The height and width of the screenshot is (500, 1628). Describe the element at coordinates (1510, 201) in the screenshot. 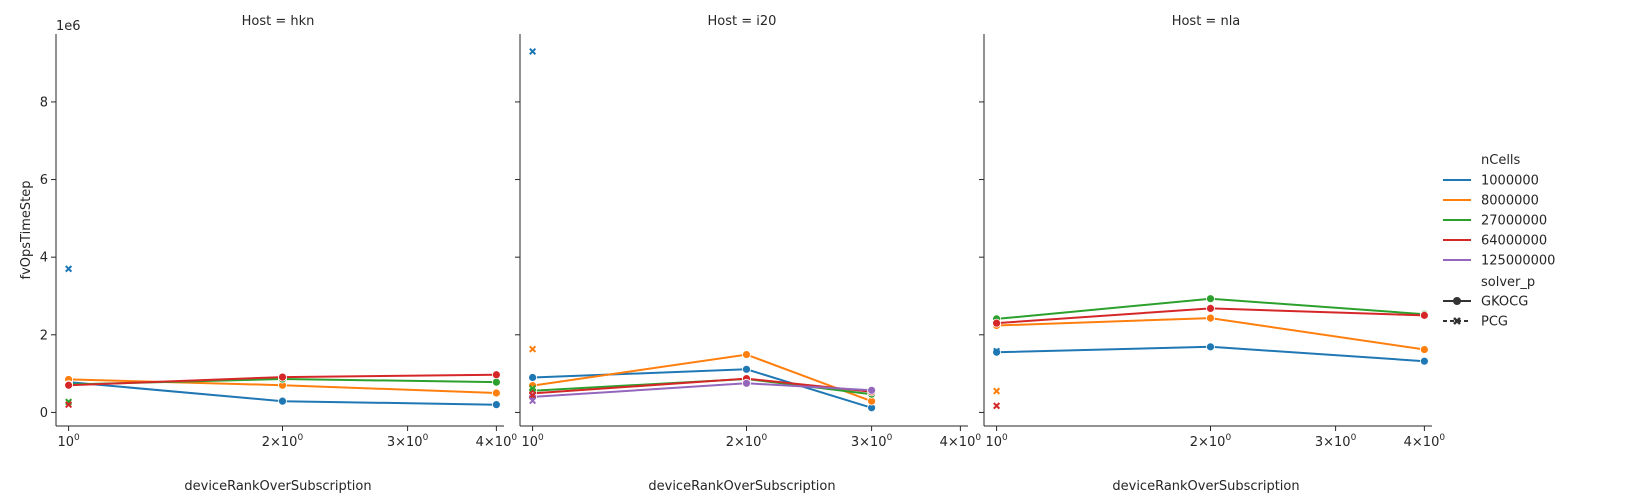

I see `legend-label-8000000: 8000000` at that location.